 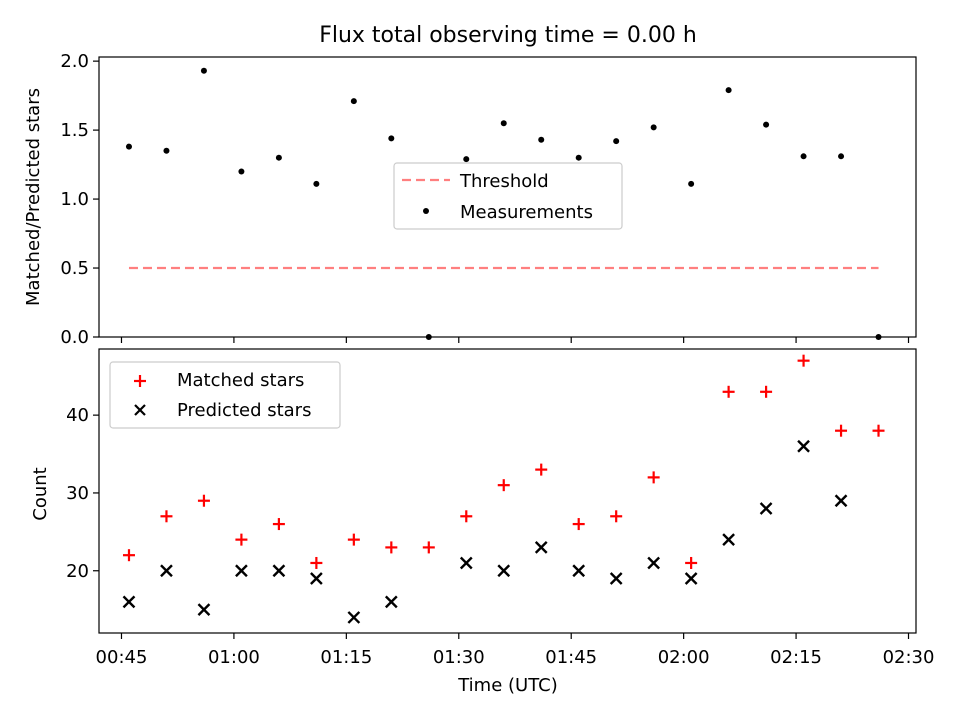 I want to click on ratio-legend: Threshold Measurements, so click(x=508, y=196).